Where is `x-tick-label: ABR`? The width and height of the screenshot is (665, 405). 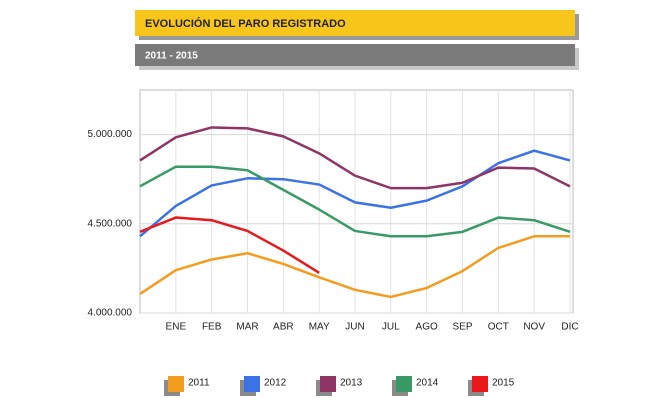 x-tick-label: ABR is located at coordinates (283, 327).